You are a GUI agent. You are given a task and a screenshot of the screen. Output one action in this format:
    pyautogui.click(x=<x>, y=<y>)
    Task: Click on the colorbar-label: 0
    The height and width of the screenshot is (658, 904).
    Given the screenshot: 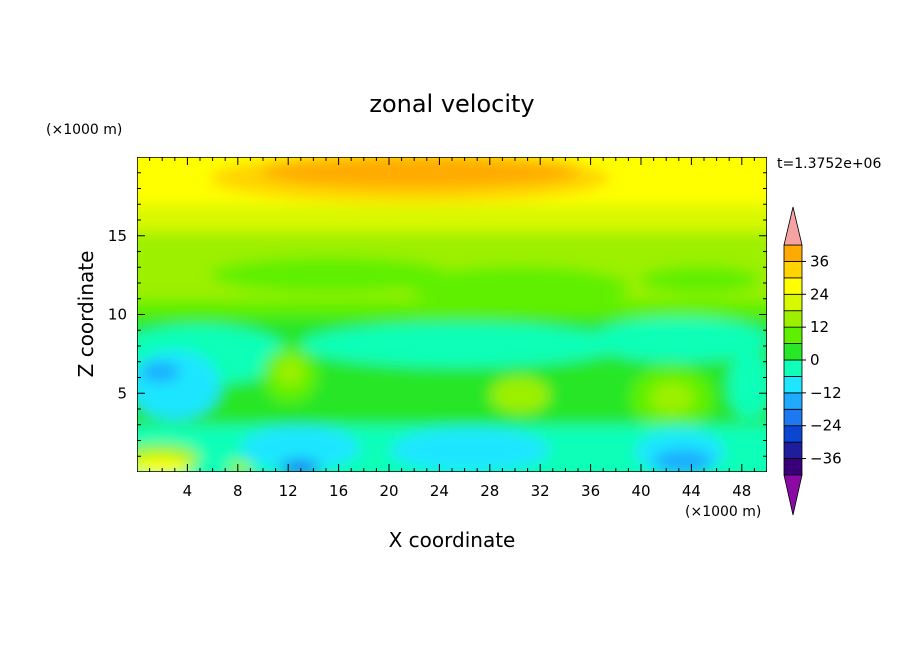 What is the action you would take?
    pyautogui.click(x=815, y=360)
    